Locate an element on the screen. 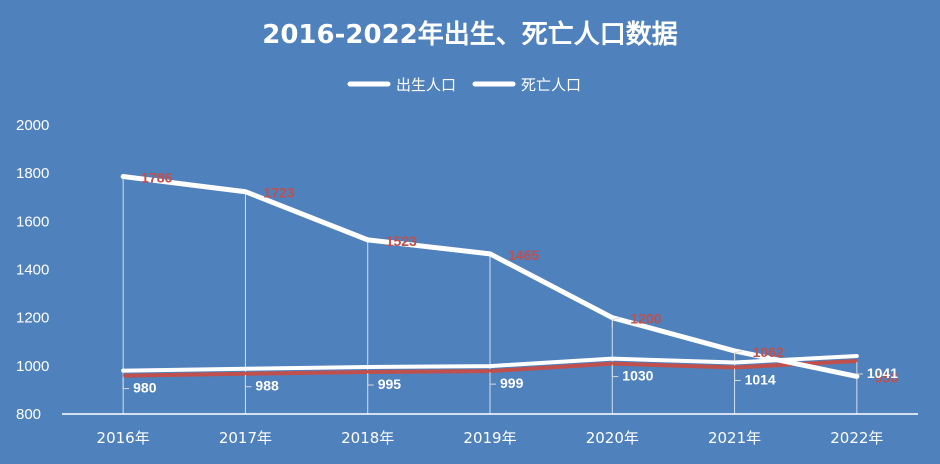 This screenshot has height=464, width=940. data-label-deaths: 1041 is located at coordinates (882, 373).